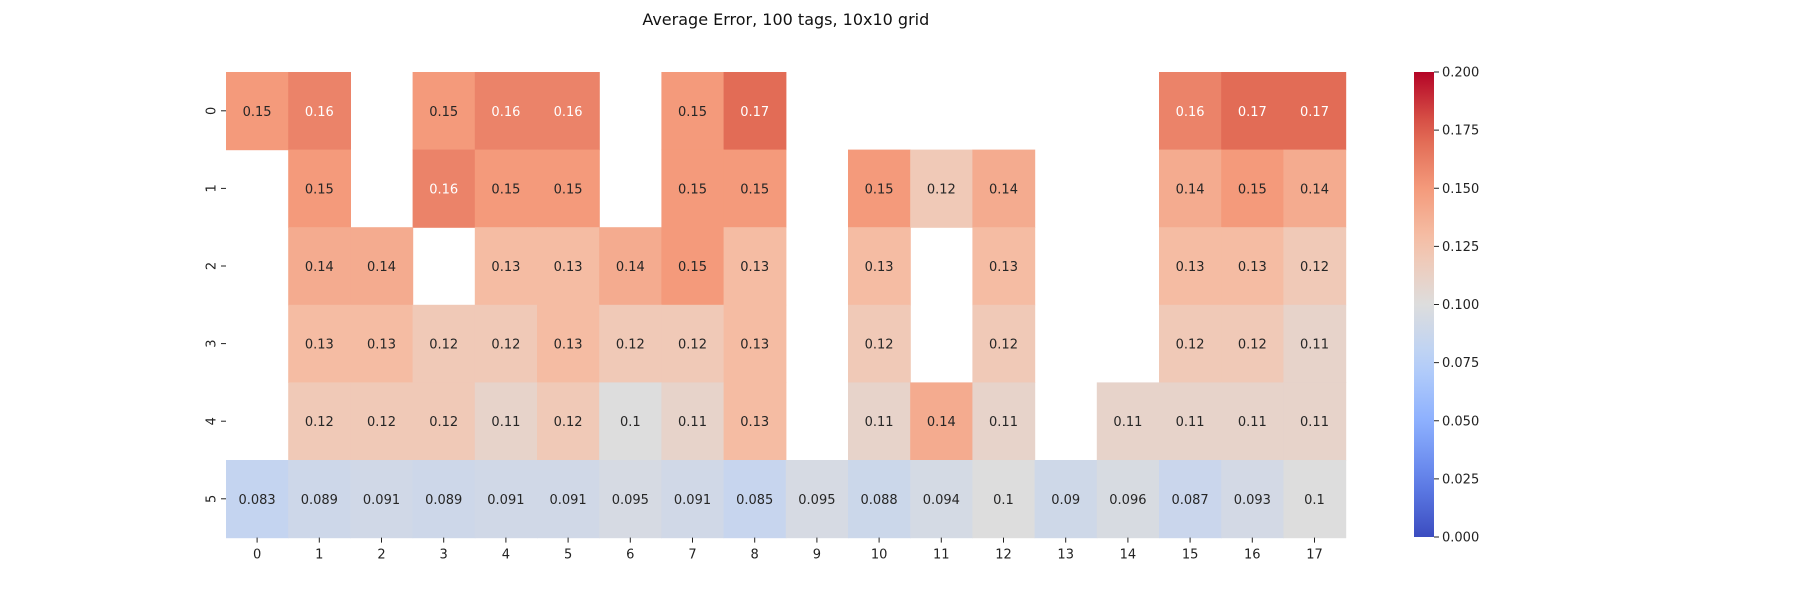 This screenshot has height=600, width=1800. Describe the element at coordinates (212, 421) in the screenshot. I see `y-tick-label: 4` at that location.